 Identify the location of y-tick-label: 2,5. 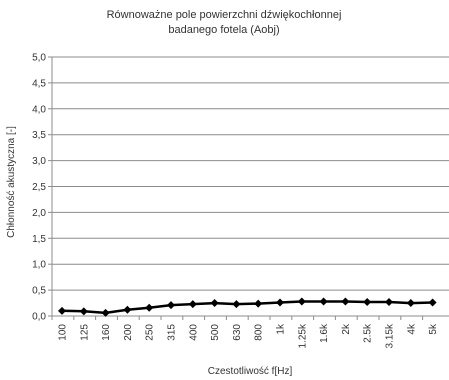
(39, 187).